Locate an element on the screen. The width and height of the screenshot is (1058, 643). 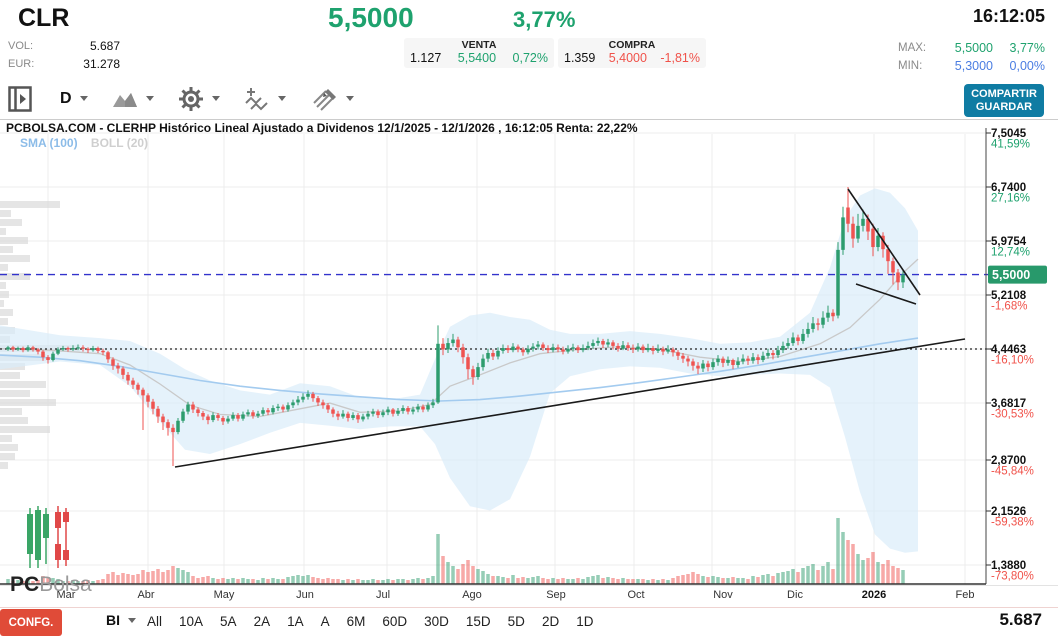
range-button-60D: 60D is located at coordinates (394, 621).